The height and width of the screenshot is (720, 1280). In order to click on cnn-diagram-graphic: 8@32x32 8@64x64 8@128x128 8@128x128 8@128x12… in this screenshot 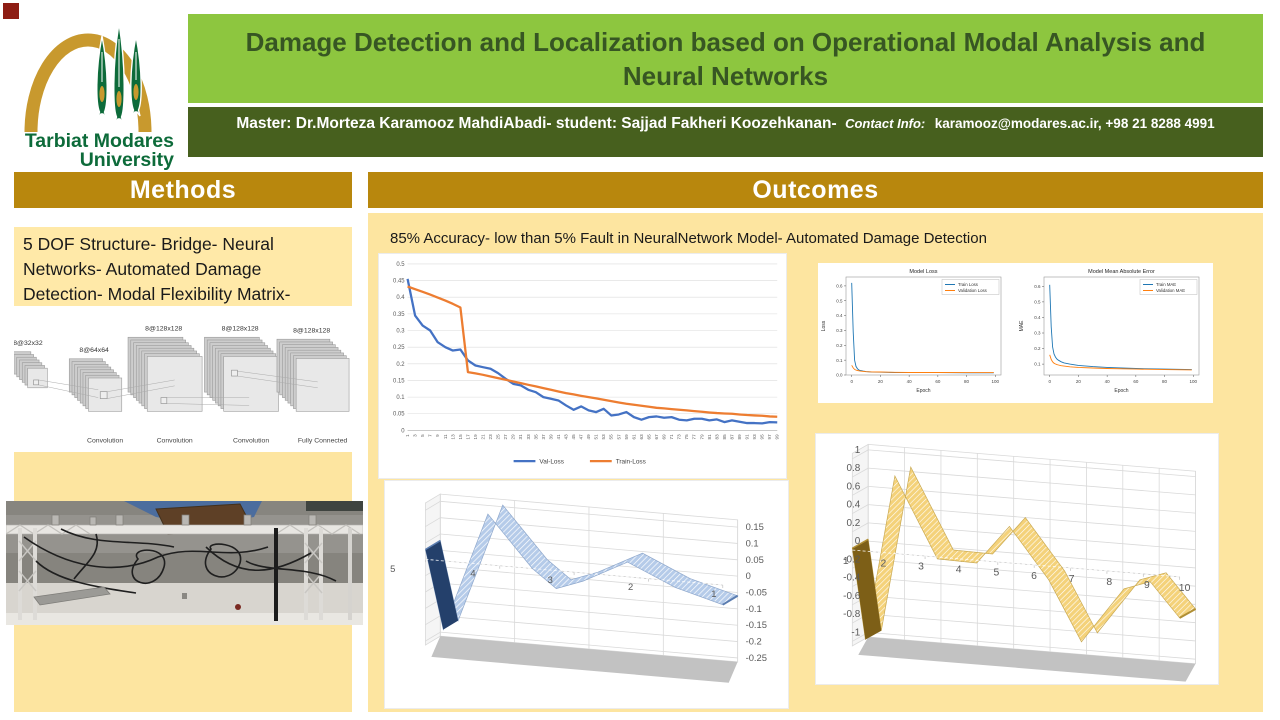, I will do `click(182, 385)`.